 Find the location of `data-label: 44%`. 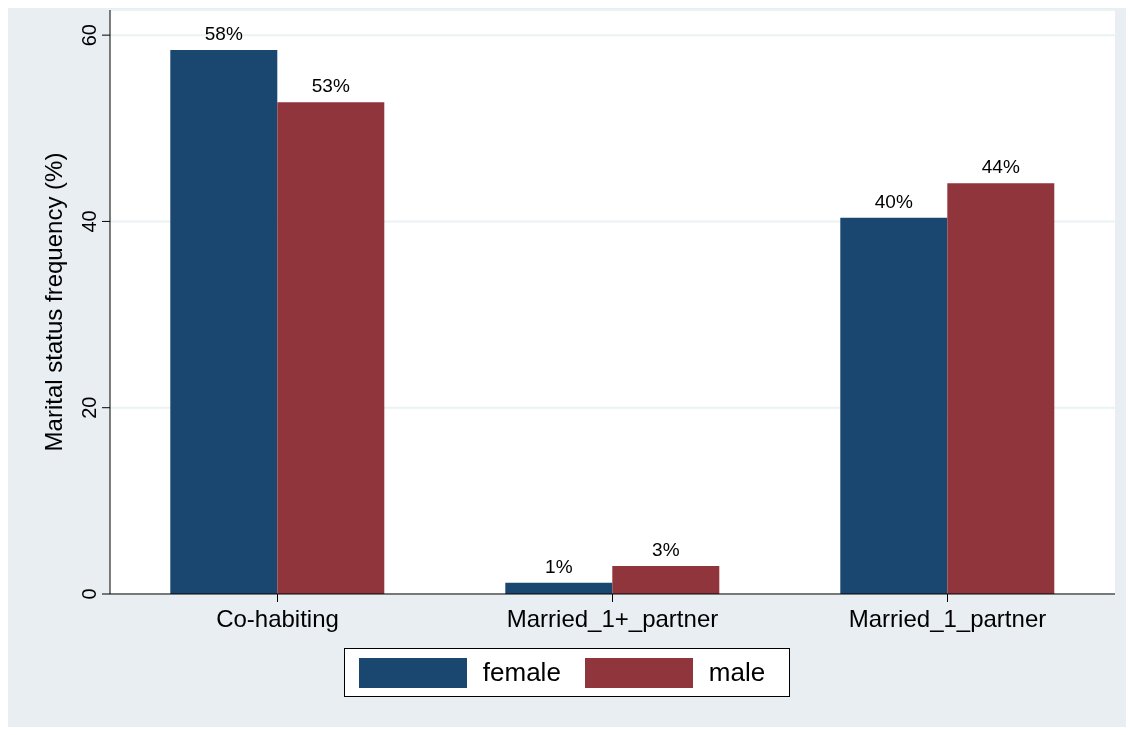

data-label: 44% is located at coordinates (1000, 167).